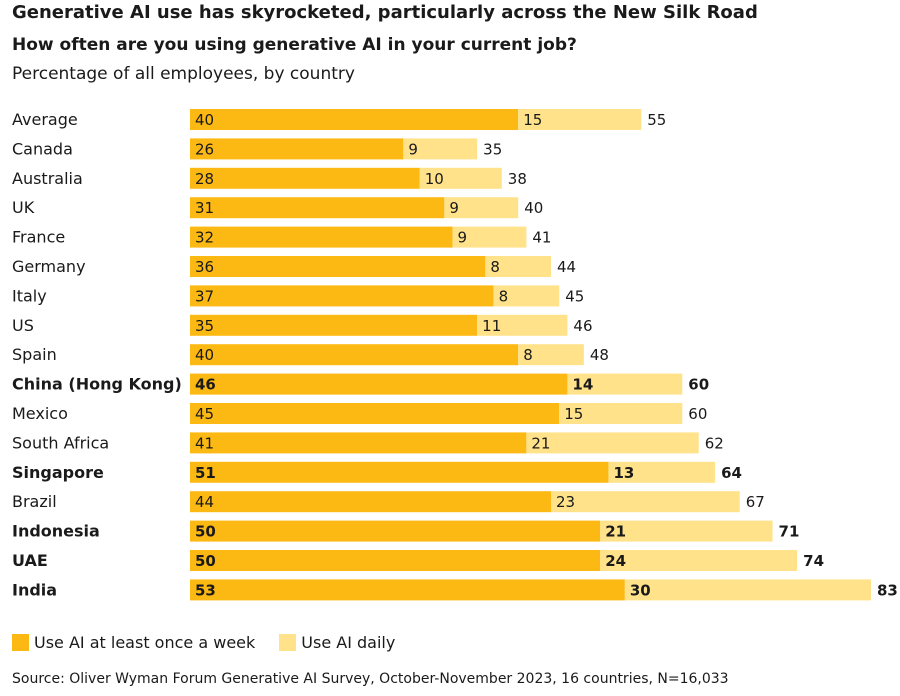 This screenshot has height=696, width=900. Describe the element at coordinates (463, 238) in the screenshot. I see `value-label-daily: 9` at that location.